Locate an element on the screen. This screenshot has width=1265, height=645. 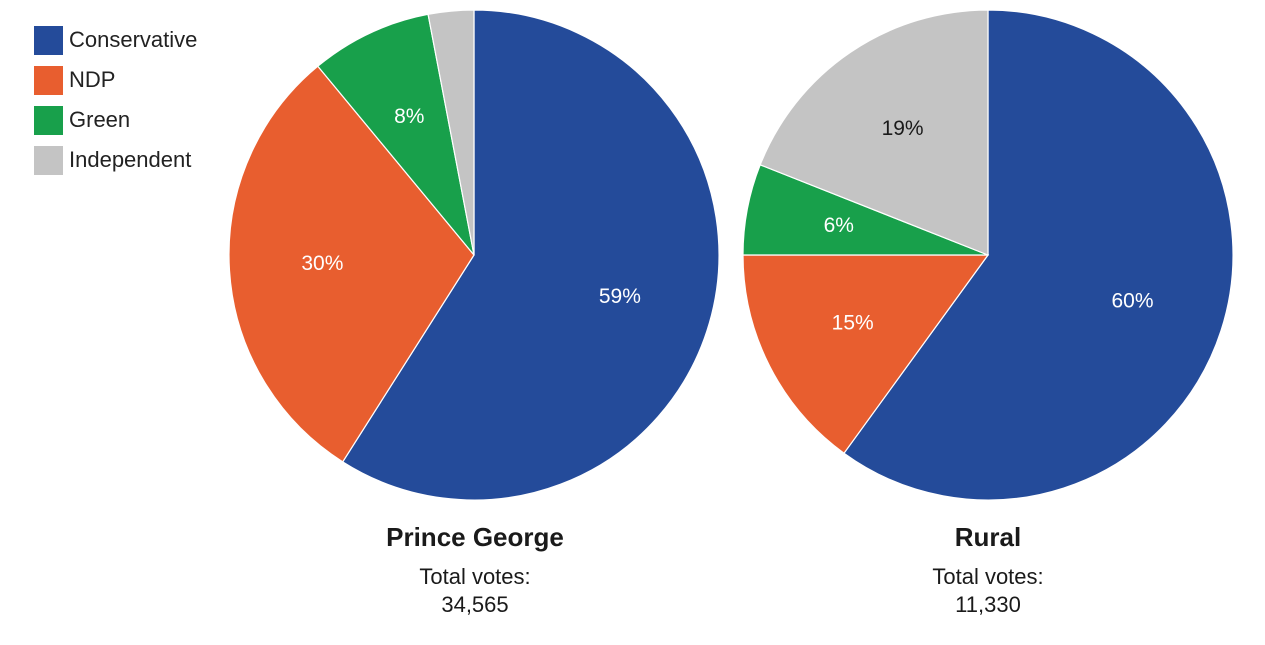
legend-item-conservative: Conservative is located at coordinates (115, 40).